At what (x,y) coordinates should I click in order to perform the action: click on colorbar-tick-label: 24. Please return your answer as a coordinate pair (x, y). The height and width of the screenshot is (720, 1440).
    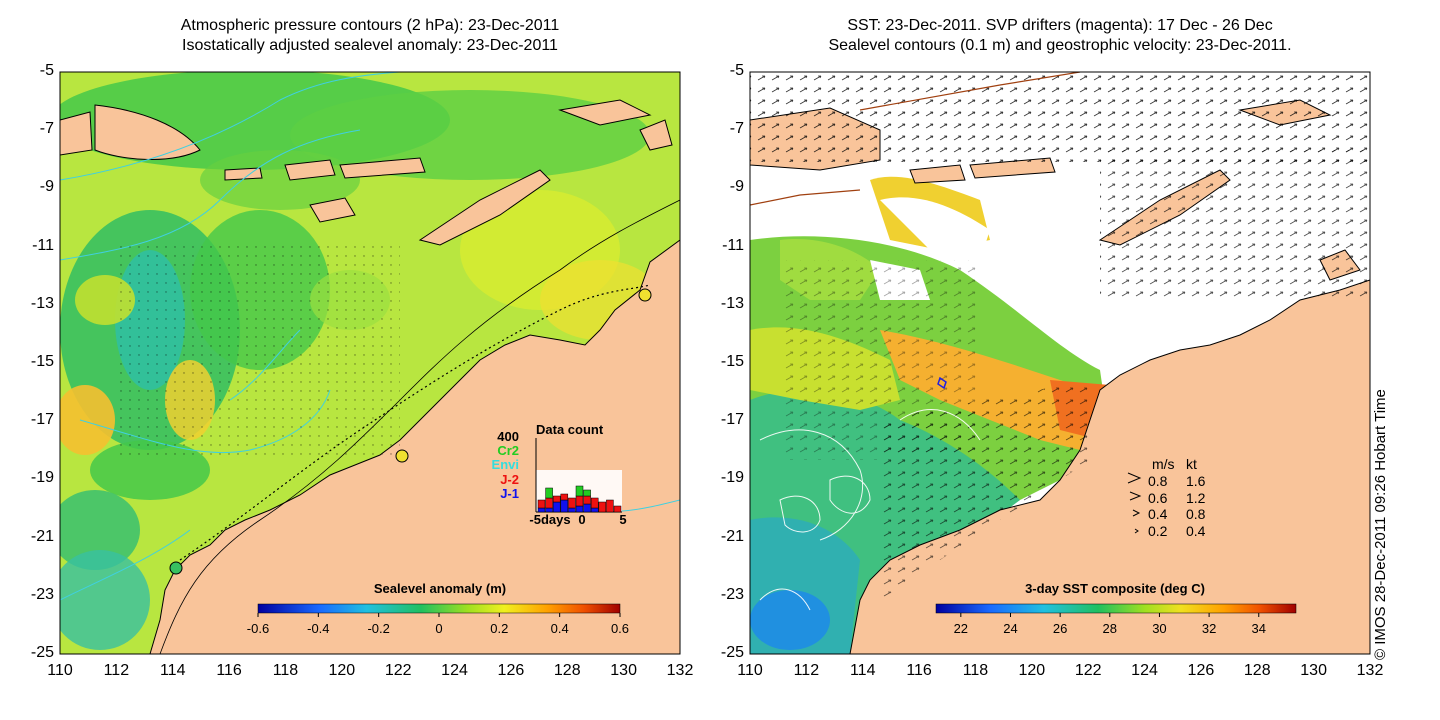
    Looking at the image, I should click on (1010, 628).